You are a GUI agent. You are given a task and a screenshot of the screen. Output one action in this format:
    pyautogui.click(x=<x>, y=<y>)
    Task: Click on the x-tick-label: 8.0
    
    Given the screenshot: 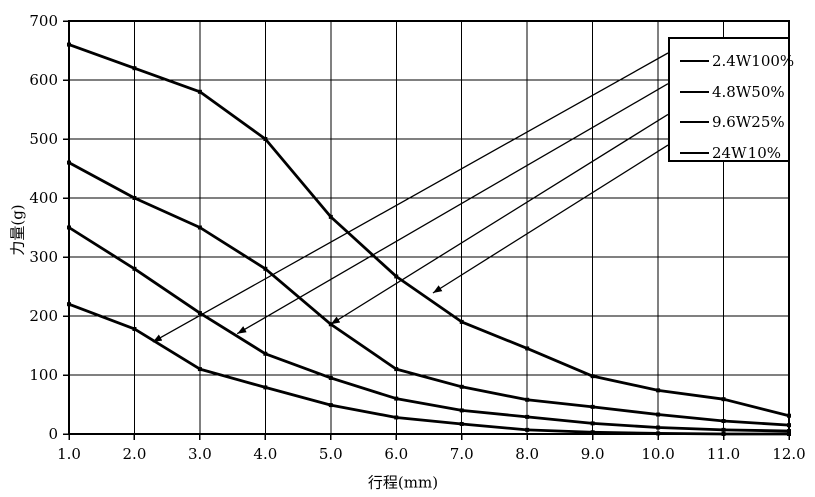 What is the action you would take?
    pyautogui.click(x=527, y=454)
    